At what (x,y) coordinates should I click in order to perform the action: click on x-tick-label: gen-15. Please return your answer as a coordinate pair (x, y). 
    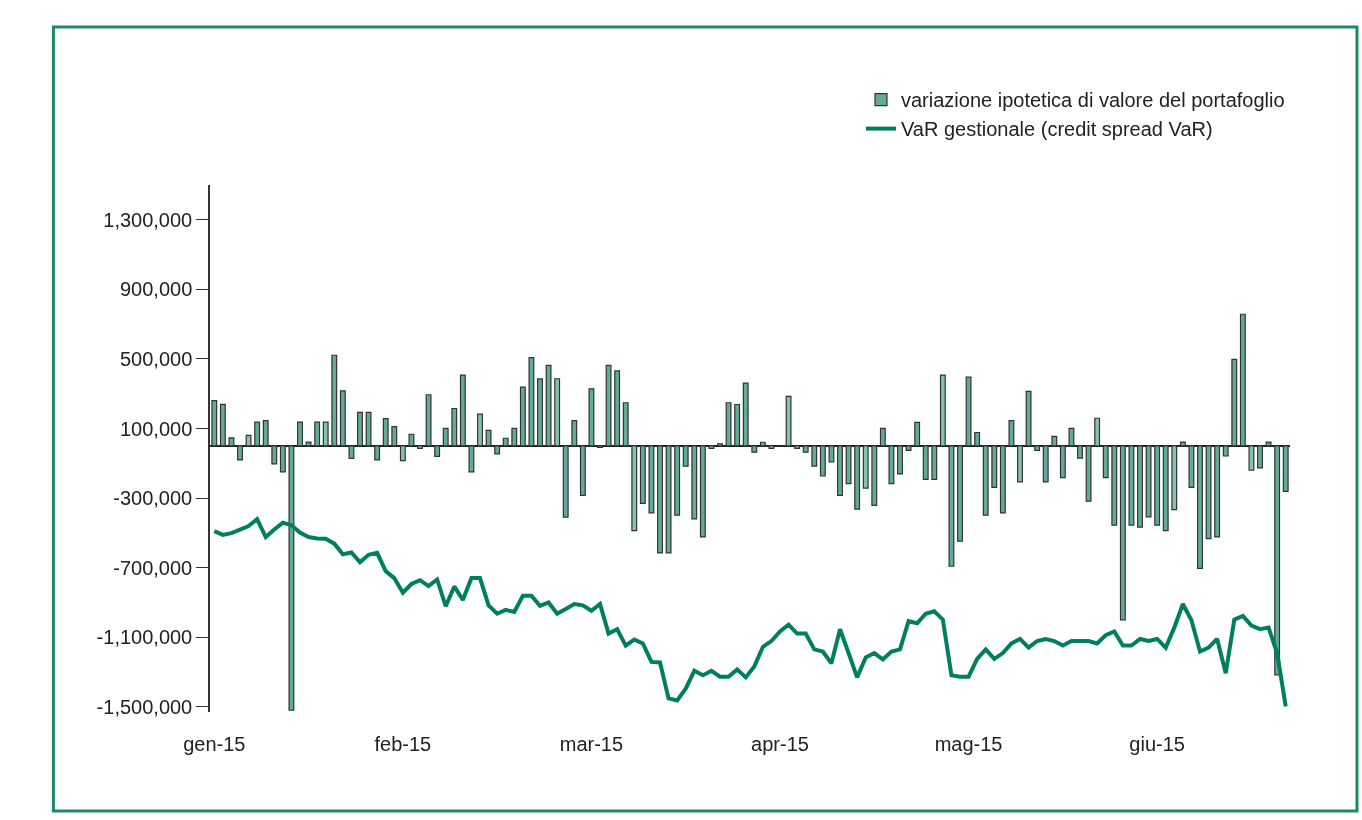
    Looking at the image, I should click on (214, 744).